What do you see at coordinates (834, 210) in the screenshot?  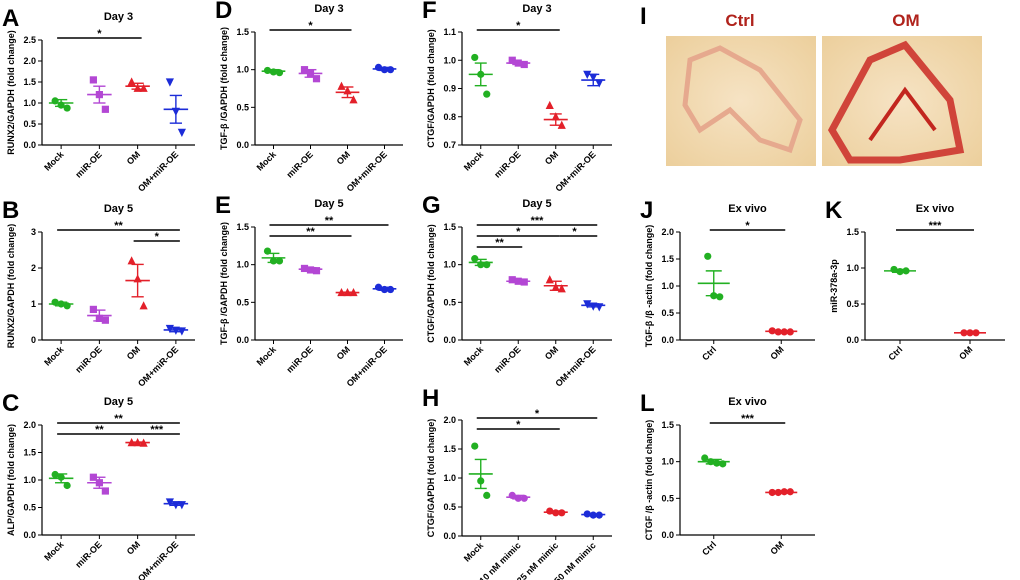 I see `panel-letter: K` at bounding box center [834, 210].